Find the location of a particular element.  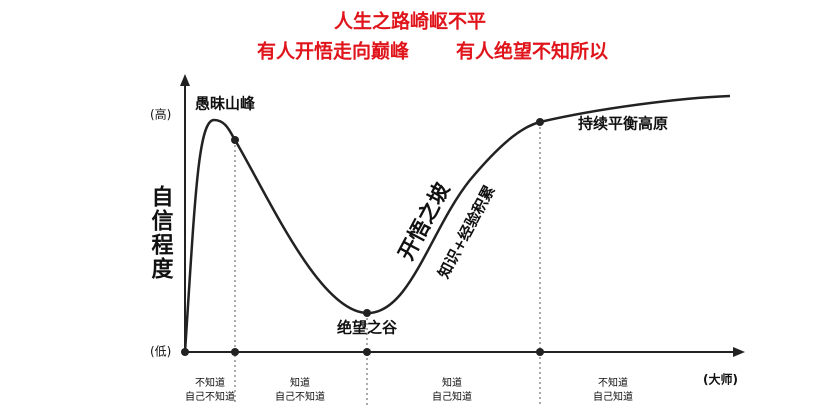

peak-label: 愚昧山峰 is located at coordinates (225, 104).